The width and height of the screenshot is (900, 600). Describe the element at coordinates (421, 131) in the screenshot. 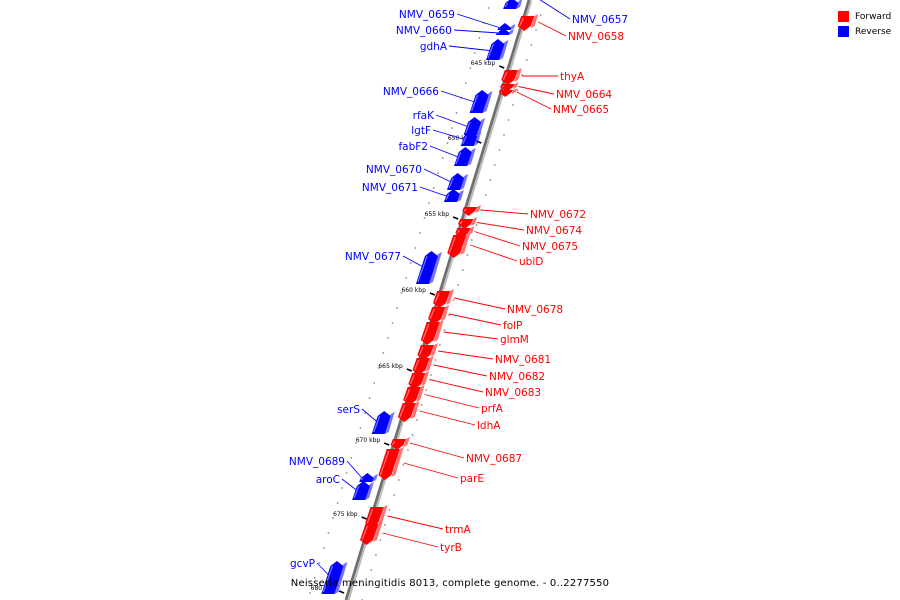

I see `label-lgtf: lgtF` at that location.